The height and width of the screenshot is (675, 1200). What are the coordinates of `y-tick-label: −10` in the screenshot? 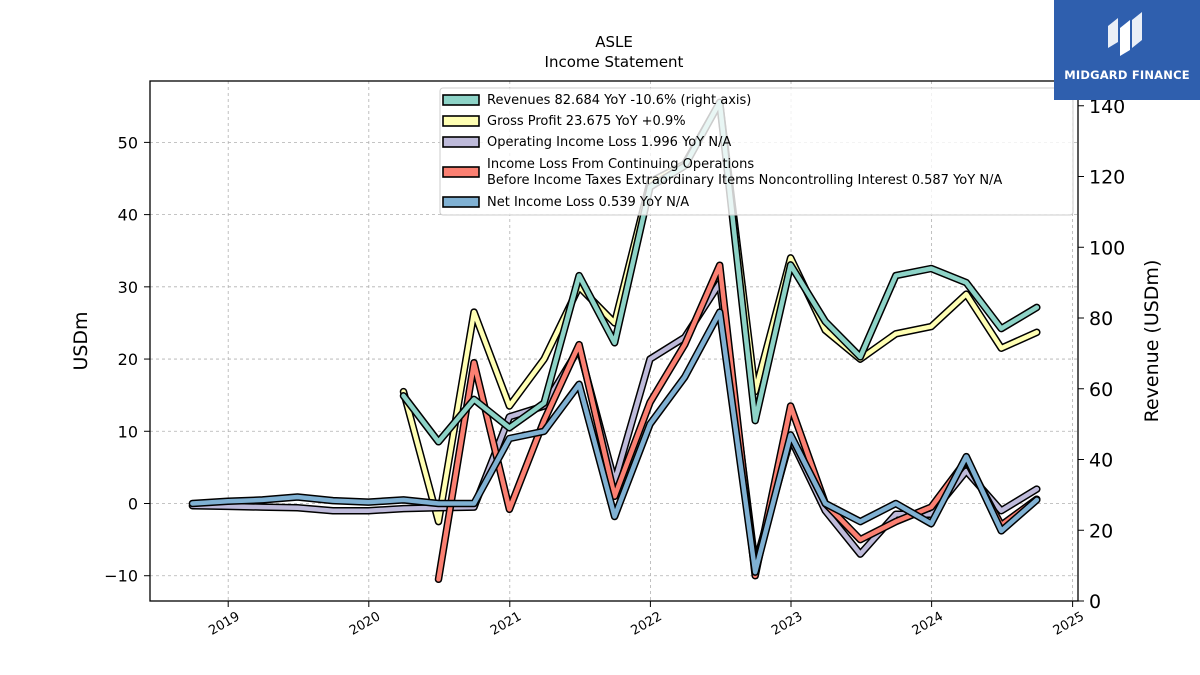 It's located at (121, 576).